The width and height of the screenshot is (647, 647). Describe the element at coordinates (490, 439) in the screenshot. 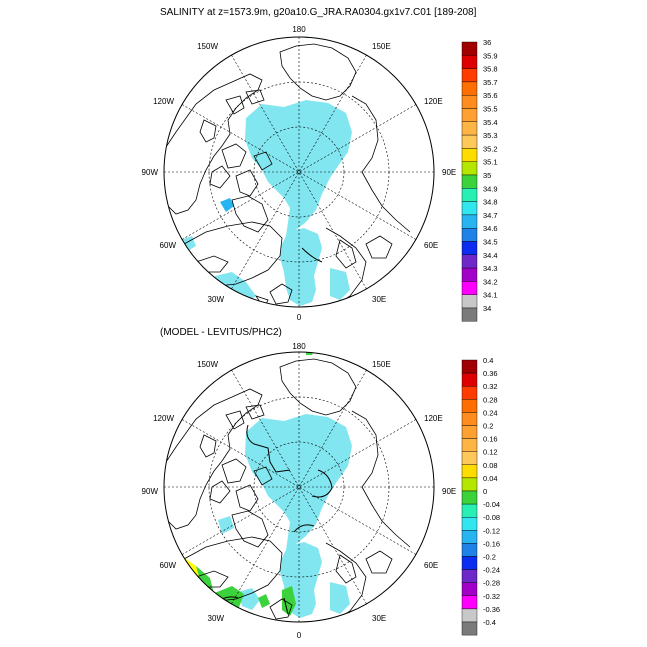

I see `colorbar-tick-label: 0.16` at that location.